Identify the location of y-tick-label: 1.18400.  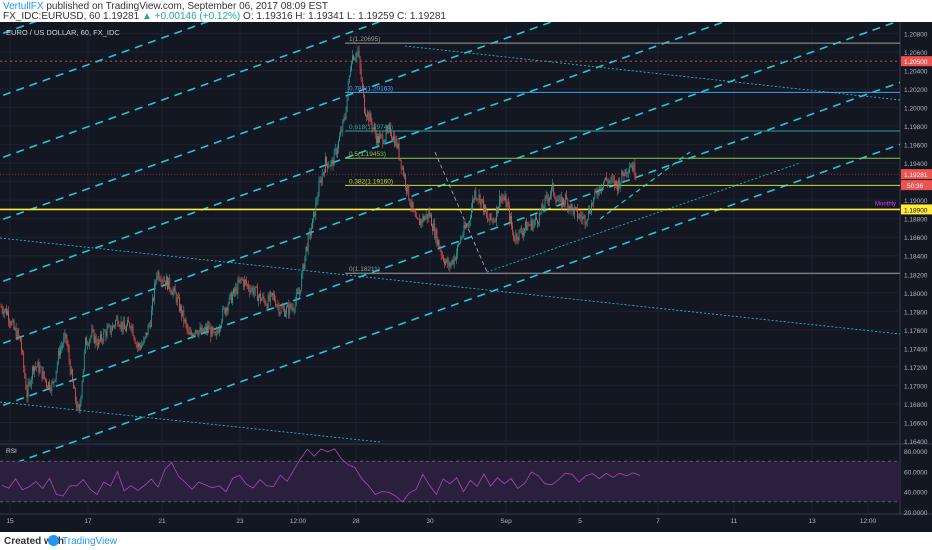
(916, 257).